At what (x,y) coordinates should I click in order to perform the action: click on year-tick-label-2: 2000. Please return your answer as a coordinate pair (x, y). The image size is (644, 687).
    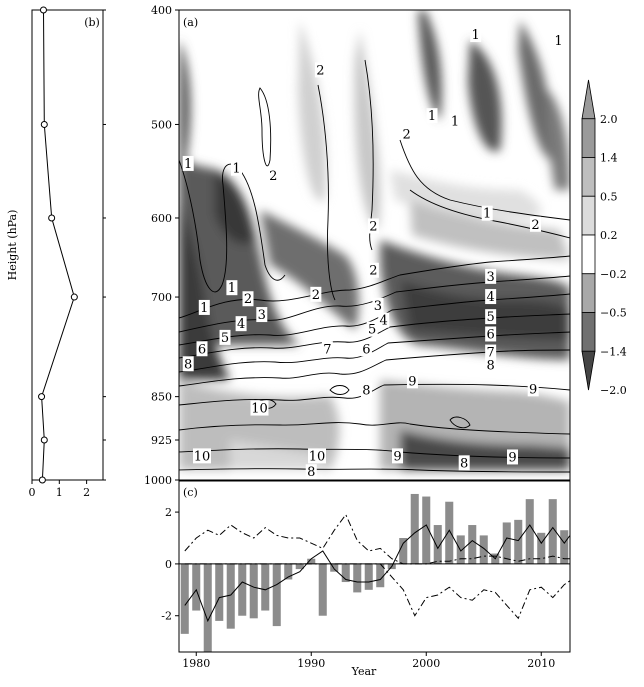
    Looking at the image, I should click on (426, 663).